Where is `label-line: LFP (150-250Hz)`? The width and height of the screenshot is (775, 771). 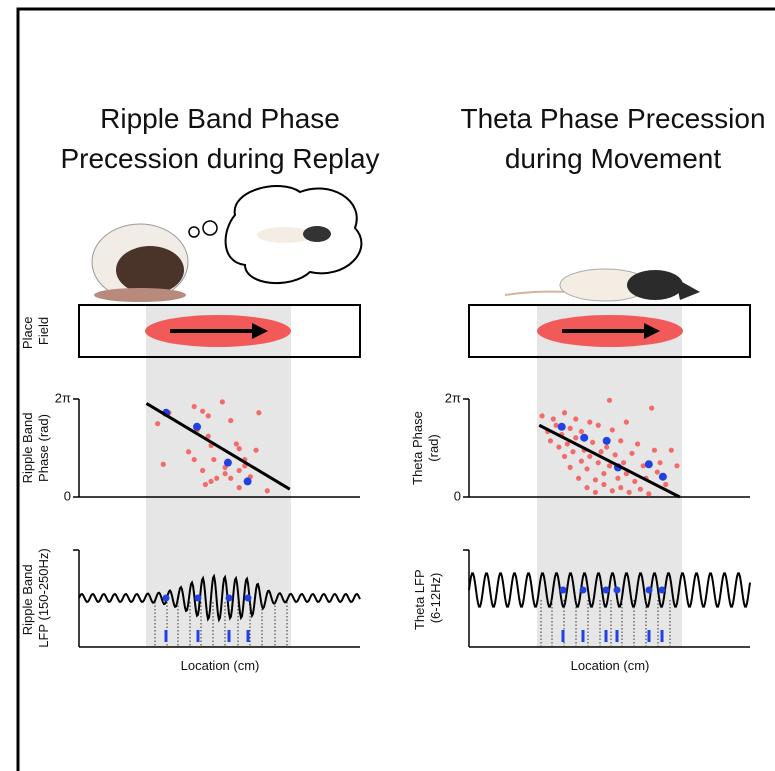
label-line: LFP (150-250Hz) is located at coordinates (43, 597).